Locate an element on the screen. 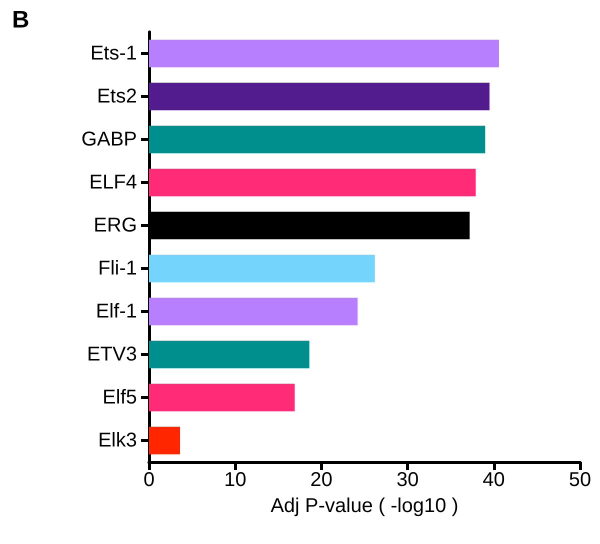 This screenshot has width=600, height=544. x-axis-title: Adj P-value ( -log10 ) is located at coordinates (364, 506).